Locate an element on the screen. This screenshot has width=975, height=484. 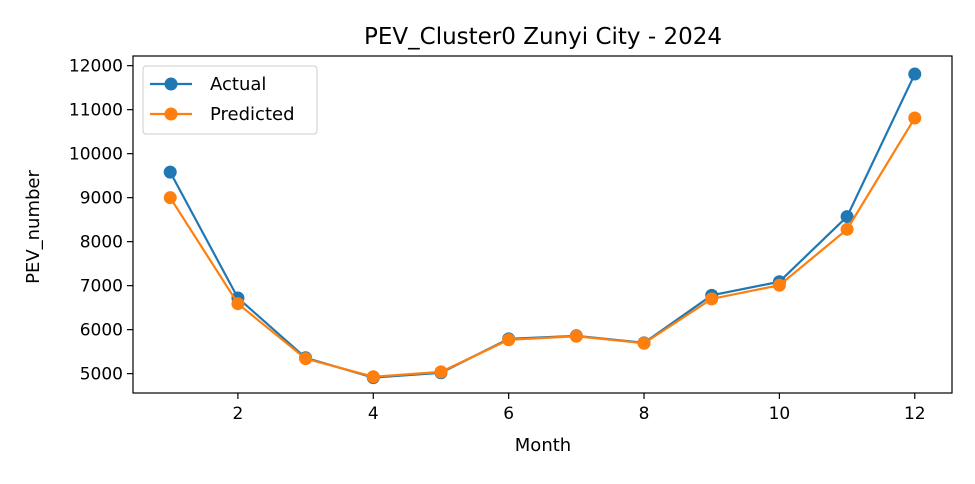
x-tick-label: 12 is located at coordinates (915, 414).